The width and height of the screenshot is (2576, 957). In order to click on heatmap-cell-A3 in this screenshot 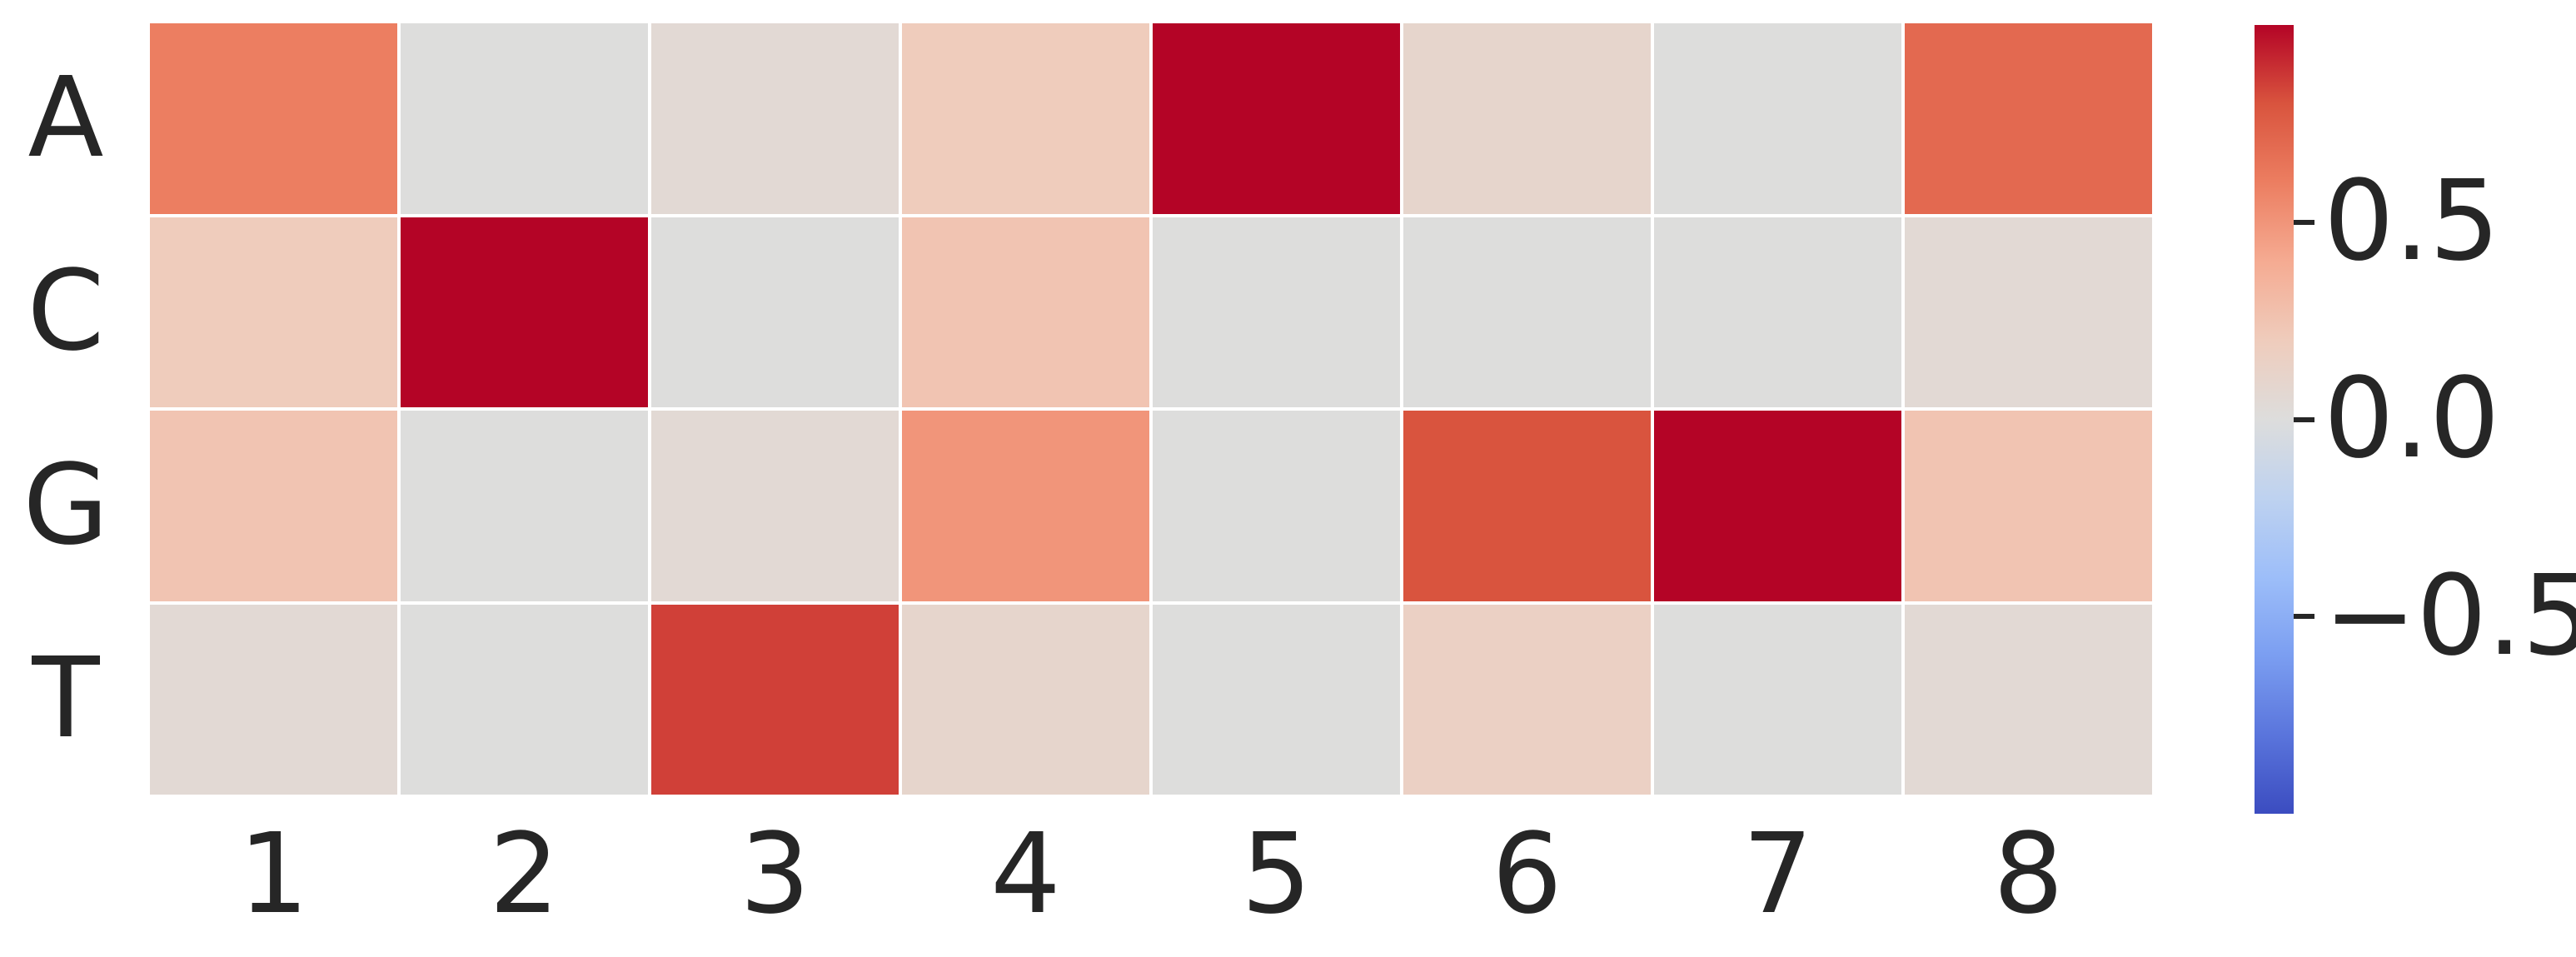, I will do `click(775, 118)`.